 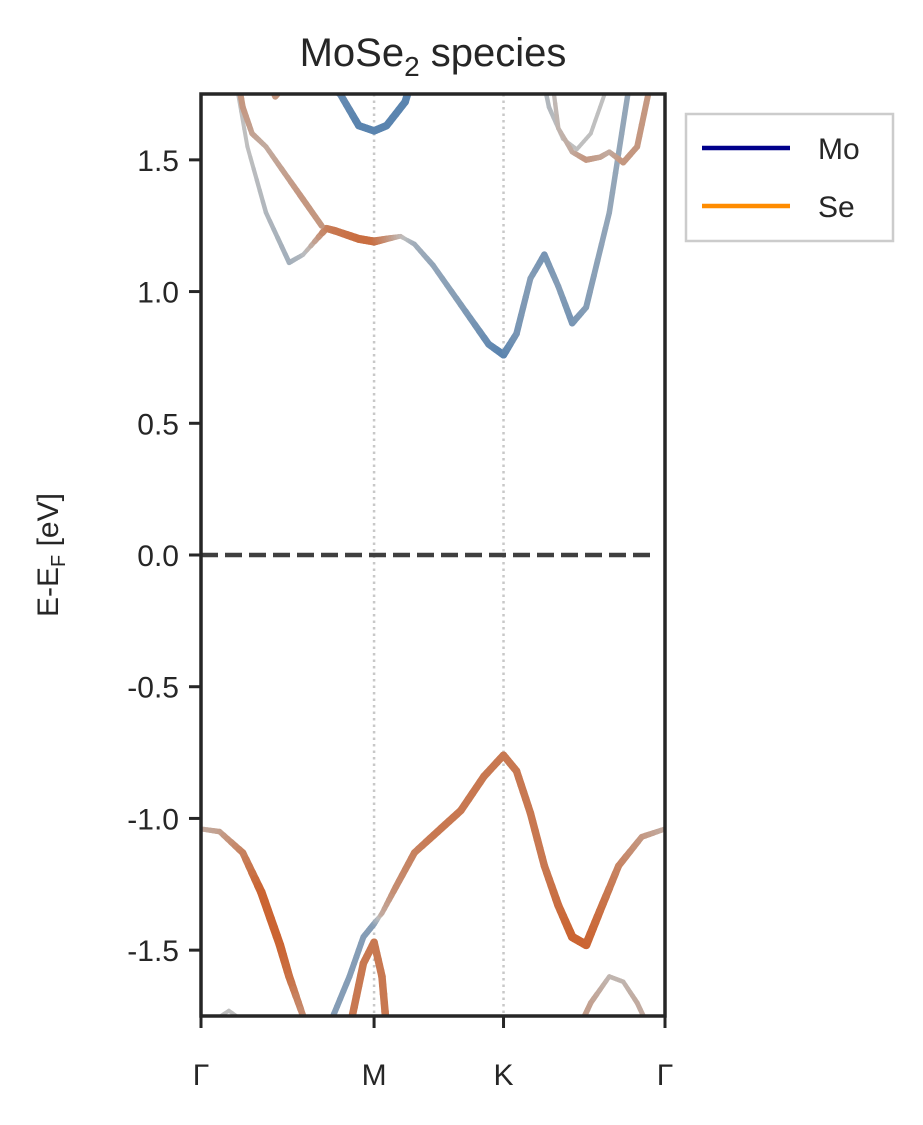 I want to click on legend: Mo Se, so click(x=789, y=177).